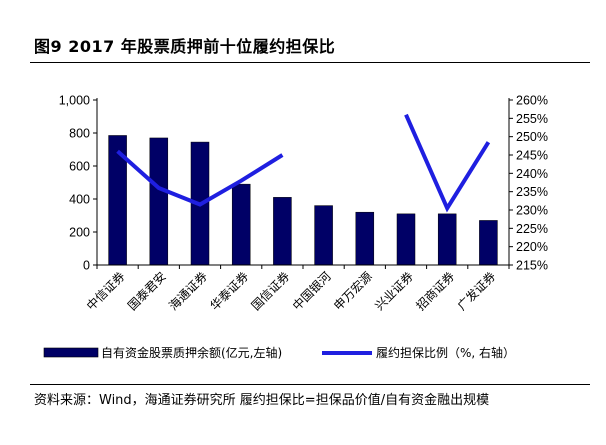 The height and width of the screenshot is (445, 606). Describe the element at coordinates (229, 291) in the screenshot. I see `category-label: 华泰证券` at that location.